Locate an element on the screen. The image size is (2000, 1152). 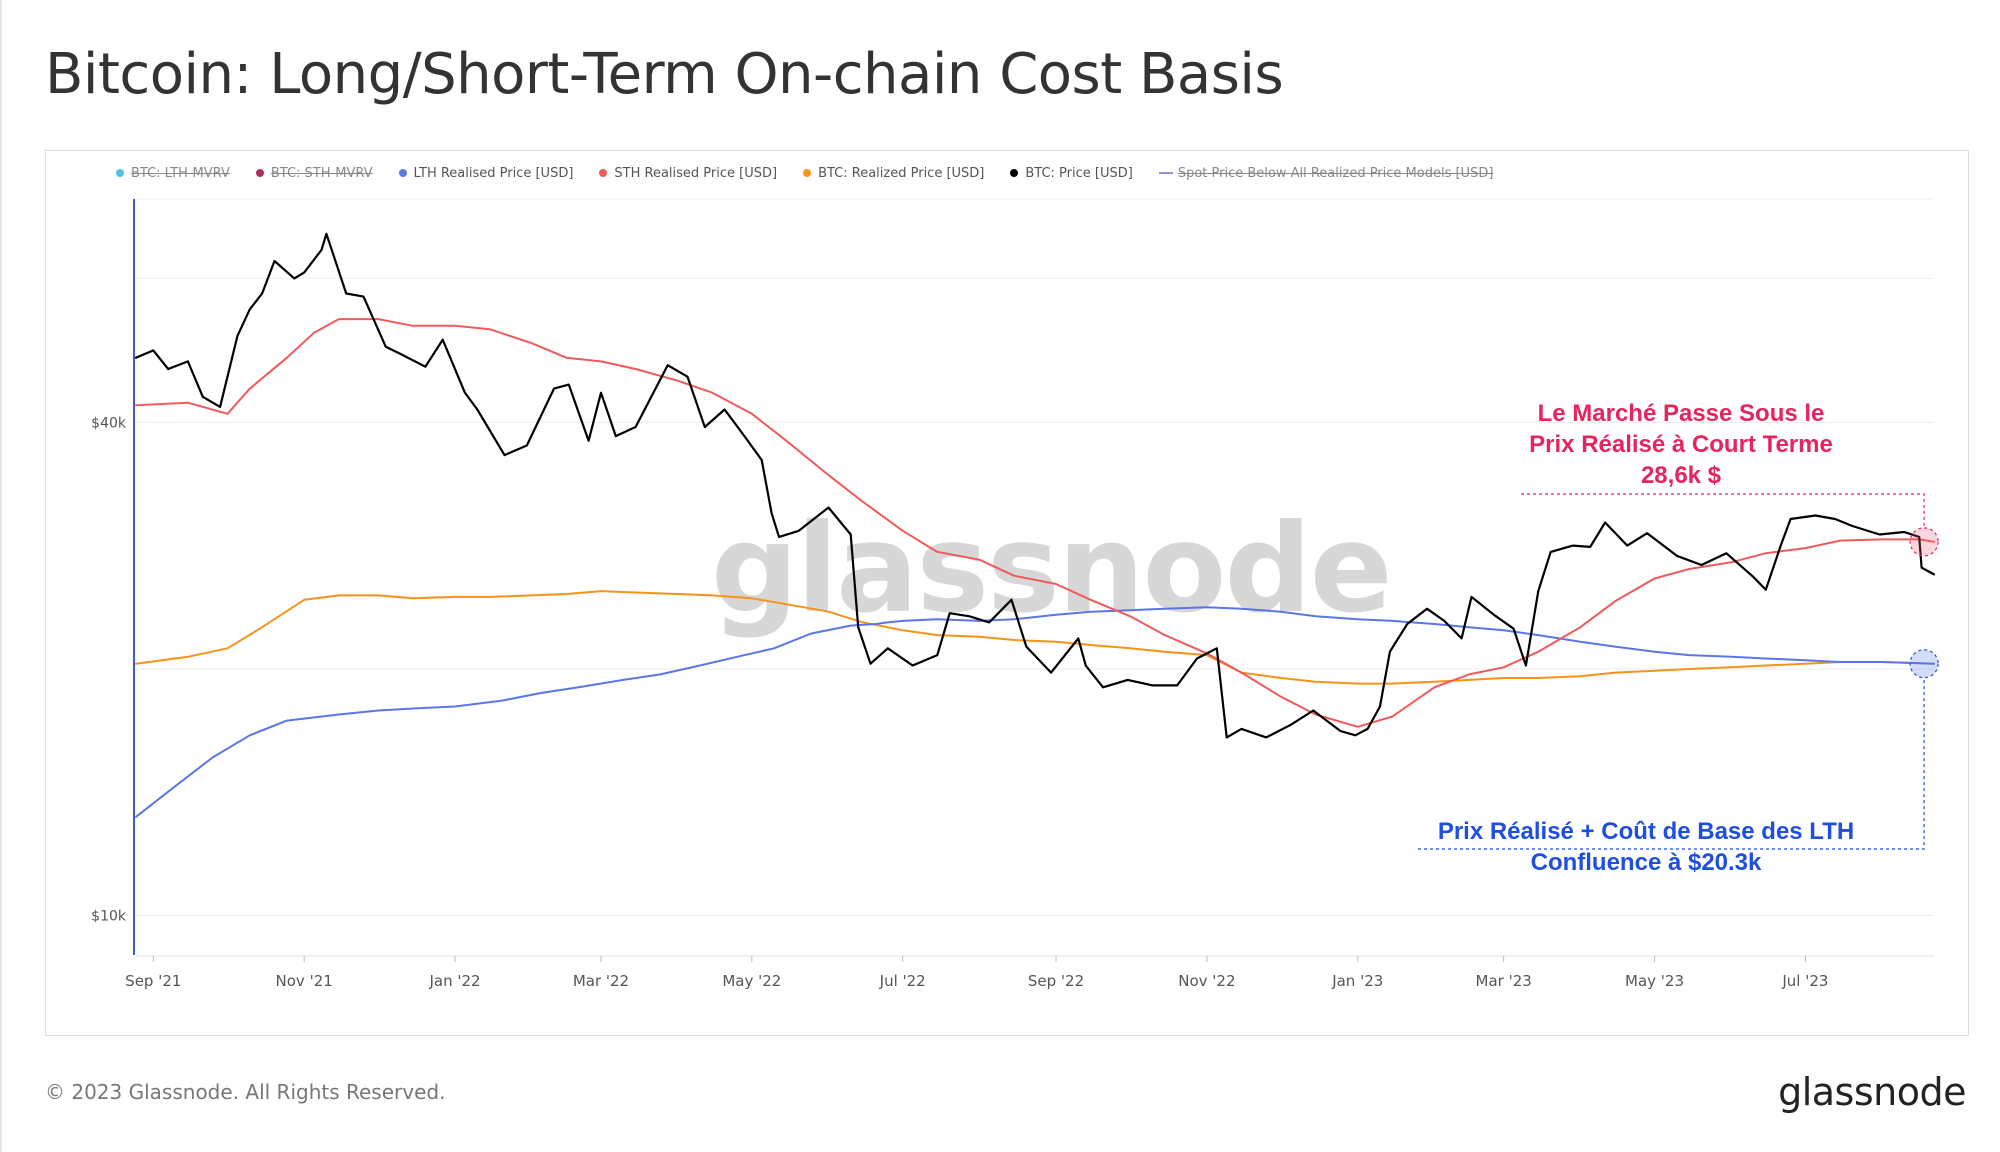
legend-label: BTC: STH-MVRV is located at coordinates (321, 173).